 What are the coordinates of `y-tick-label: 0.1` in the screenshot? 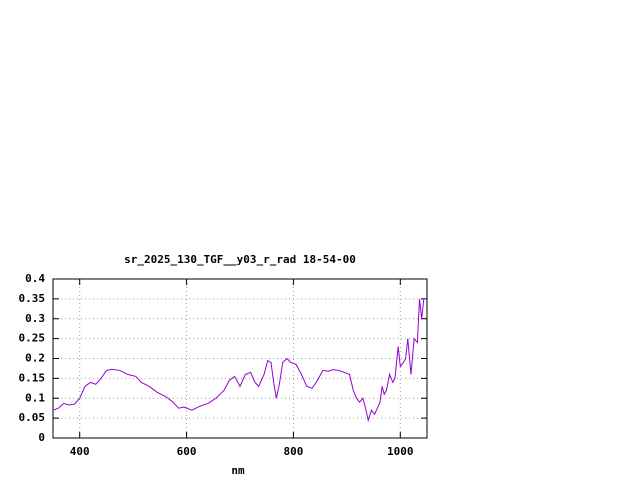 It's located at (35, 397).